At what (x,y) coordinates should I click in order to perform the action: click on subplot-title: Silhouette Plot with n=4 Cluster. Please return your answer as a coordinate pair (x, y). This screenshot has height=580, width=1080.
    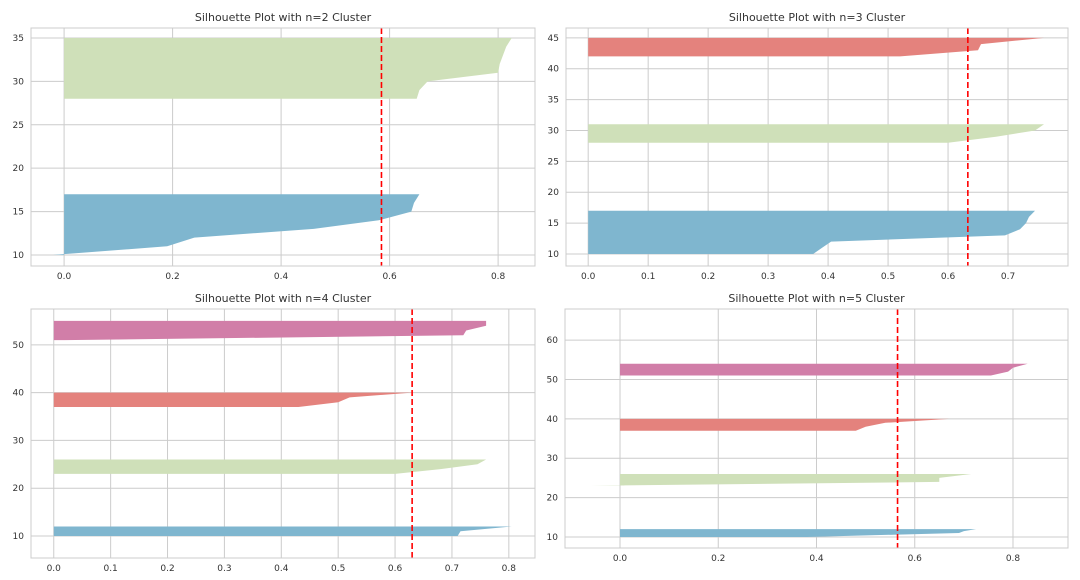
    Looking at the image, I should click on (283, 298).